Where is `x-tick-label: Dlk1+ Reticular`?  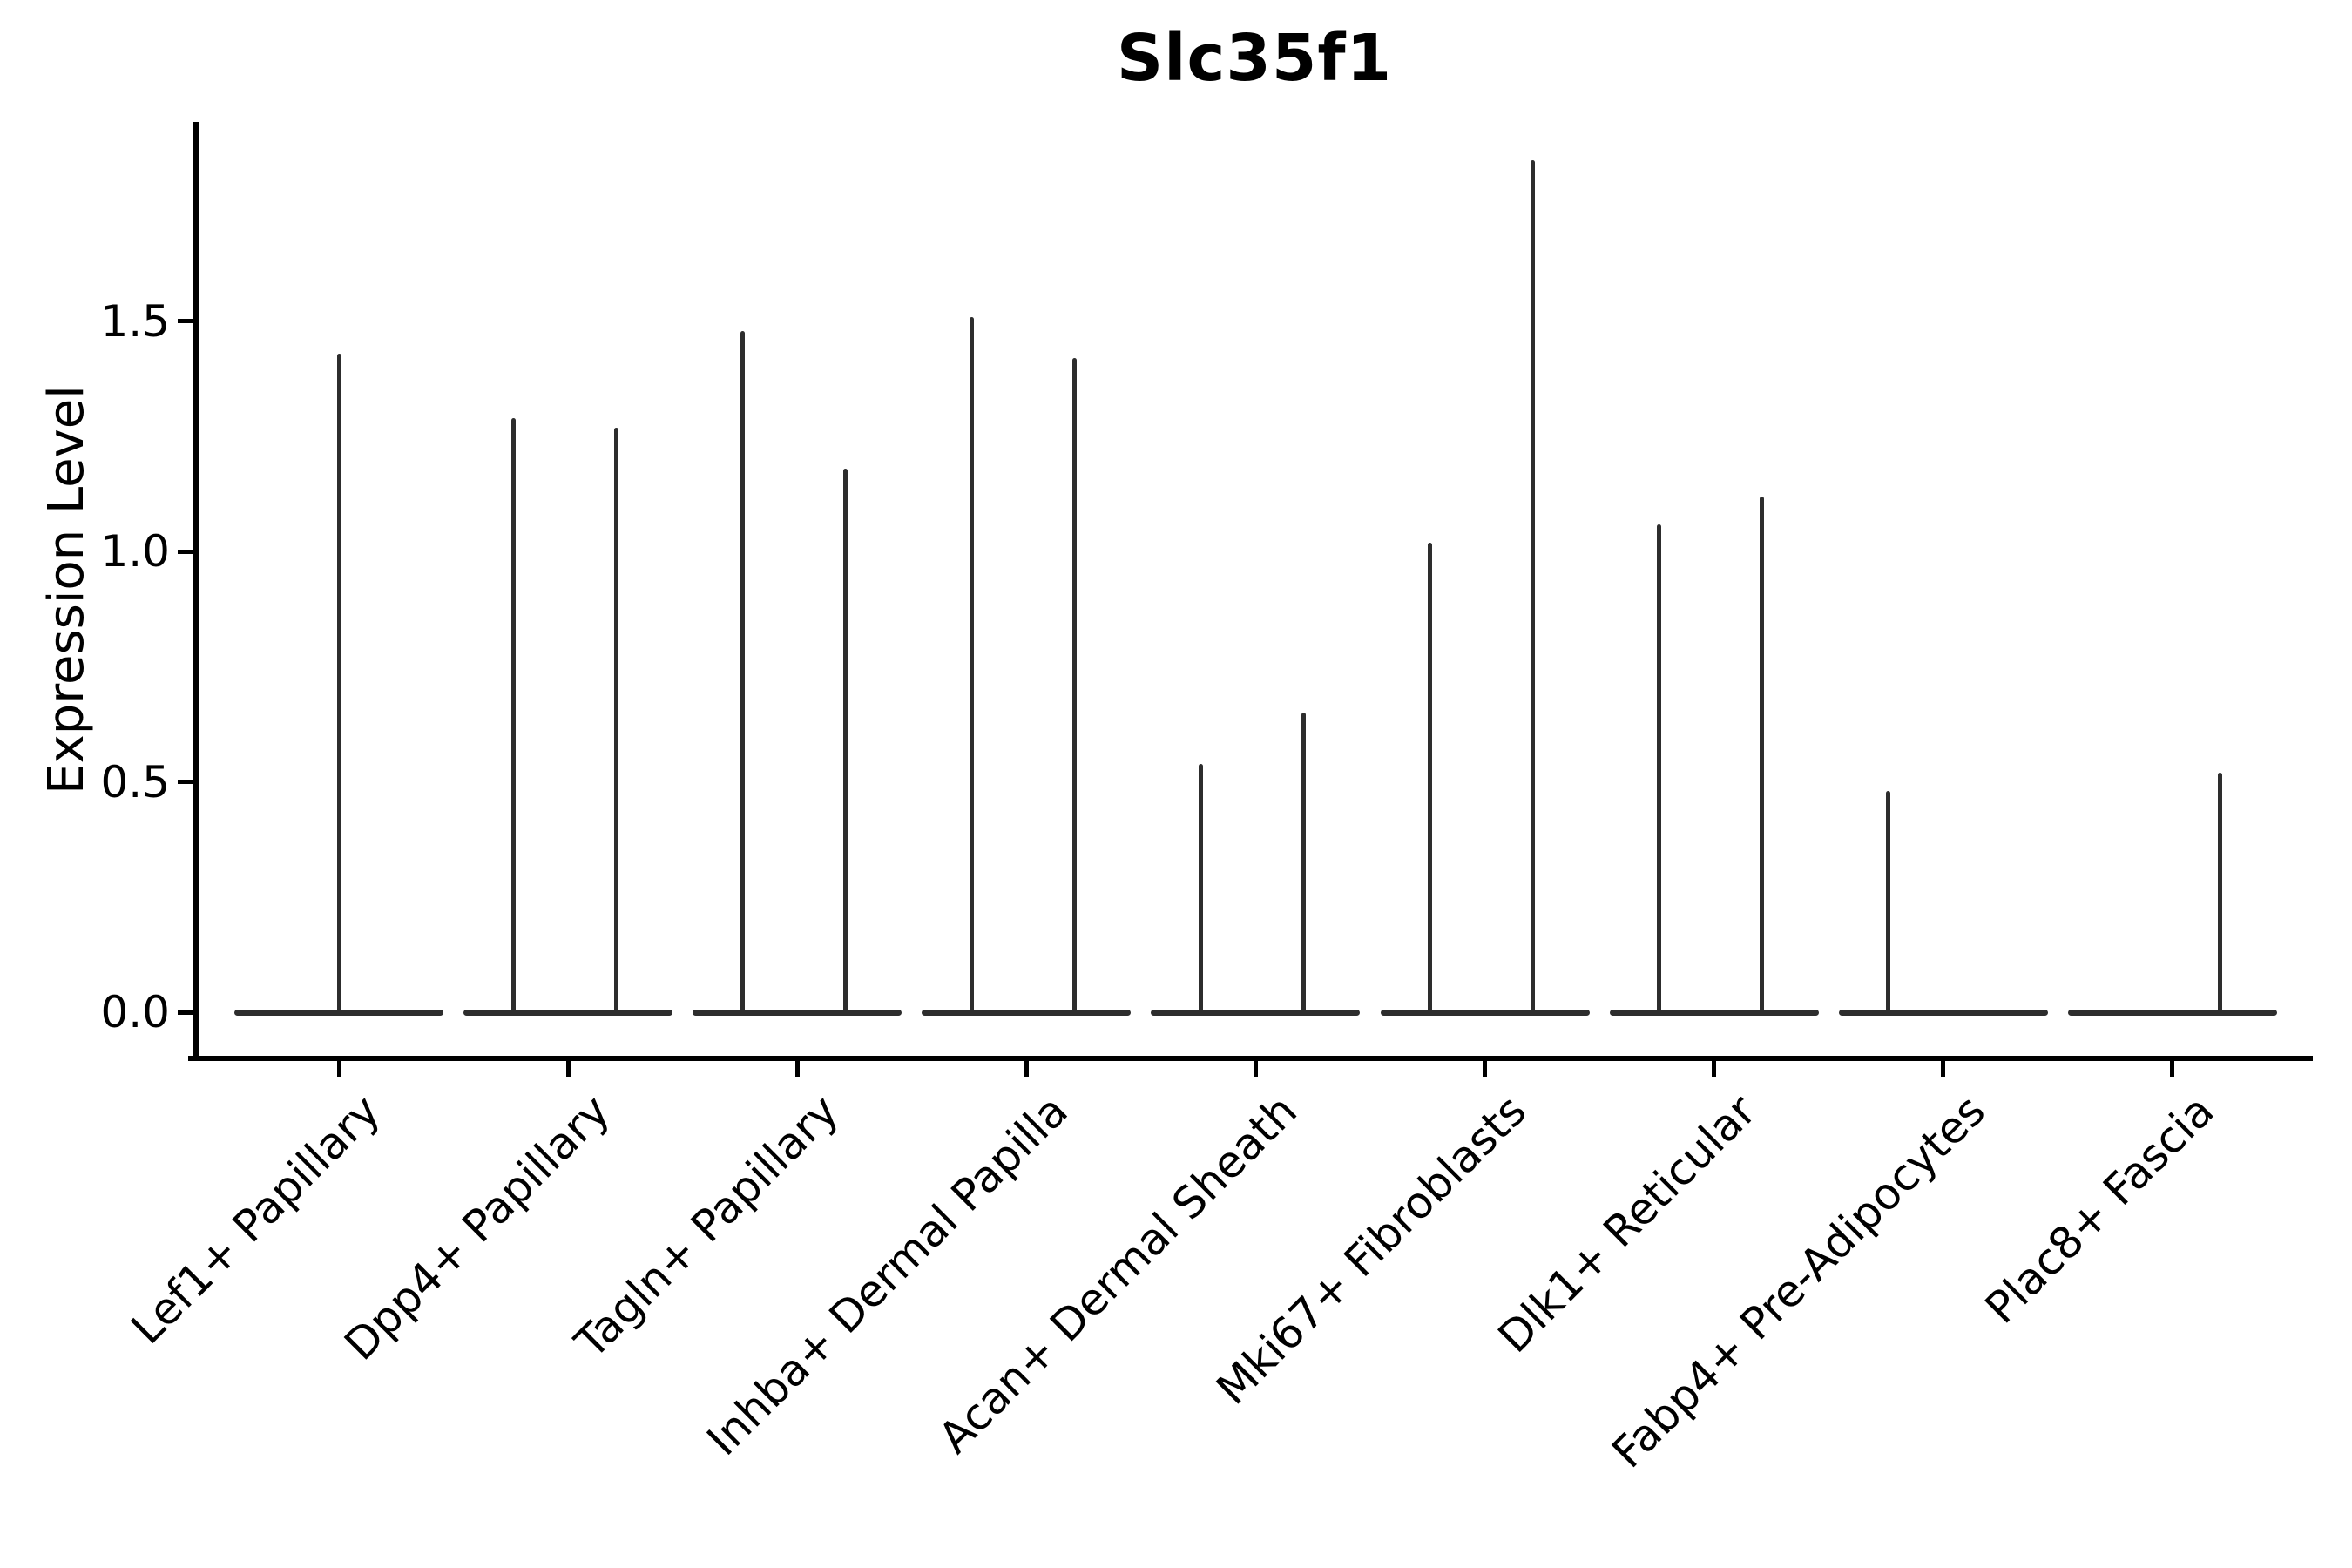
x-tick-label: Dlk1+ Reticular is located at coordinates (1627, 1224).